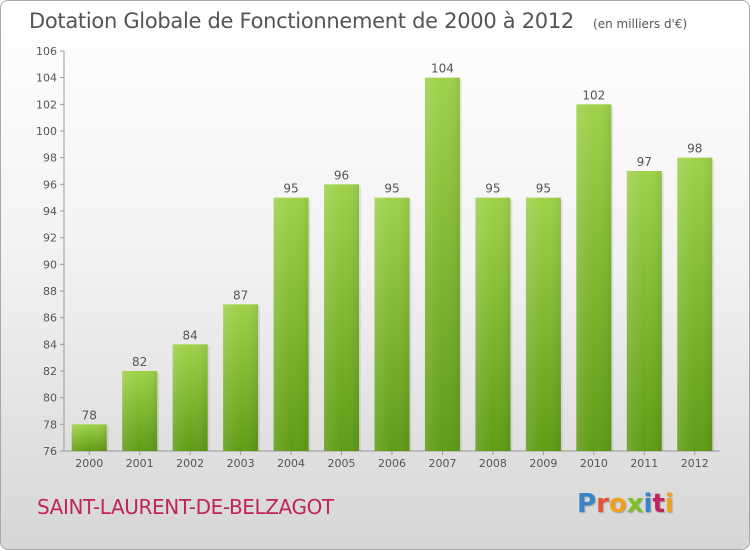 The height and width of the screenshot is (550, 750). Describe the element at coordinates (50, 344) in the screenshot. I see `y-tick-label: 84` at that location.